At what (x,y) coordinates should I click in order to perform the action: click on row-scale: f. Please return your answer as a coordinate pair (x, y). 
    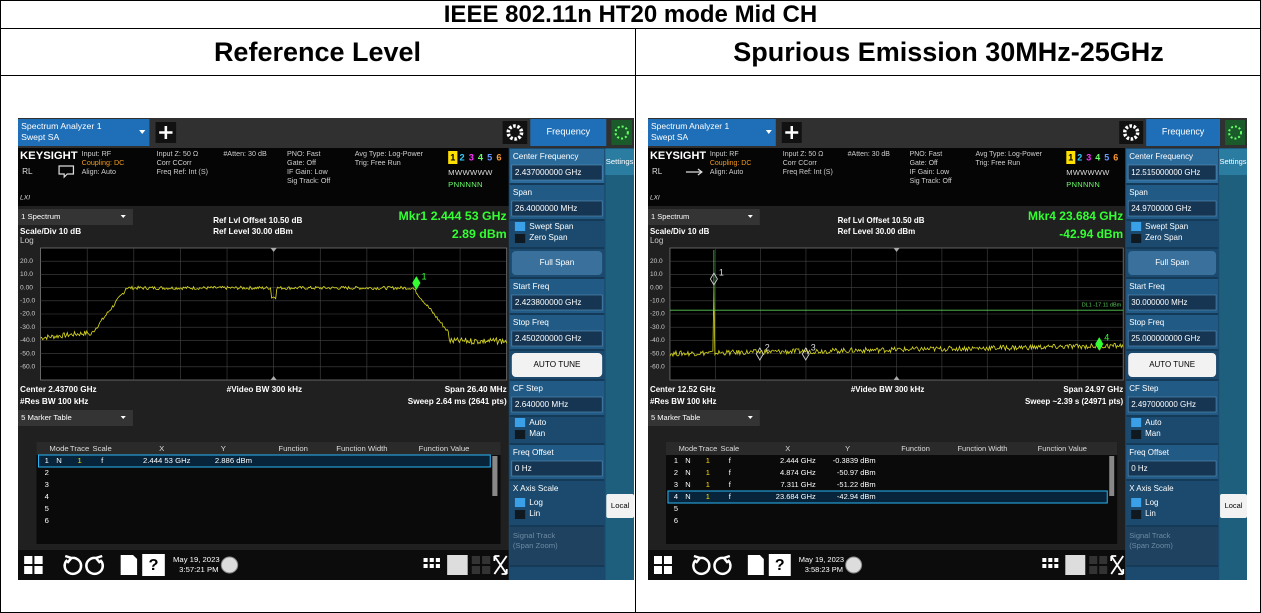
    Looking at the image, I should click on (730, 472).